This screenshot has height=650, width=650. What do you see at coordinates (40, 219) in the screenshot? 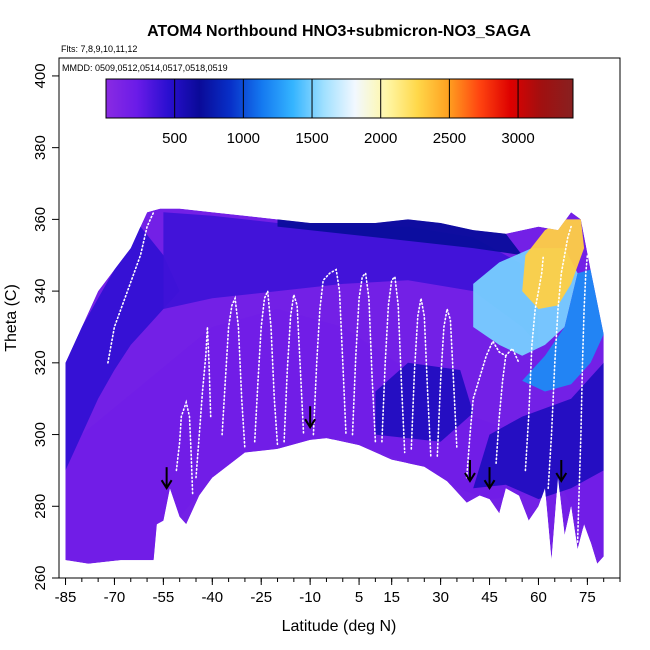
I see `y-tick-label: 360` at bounding box center [40, 219].